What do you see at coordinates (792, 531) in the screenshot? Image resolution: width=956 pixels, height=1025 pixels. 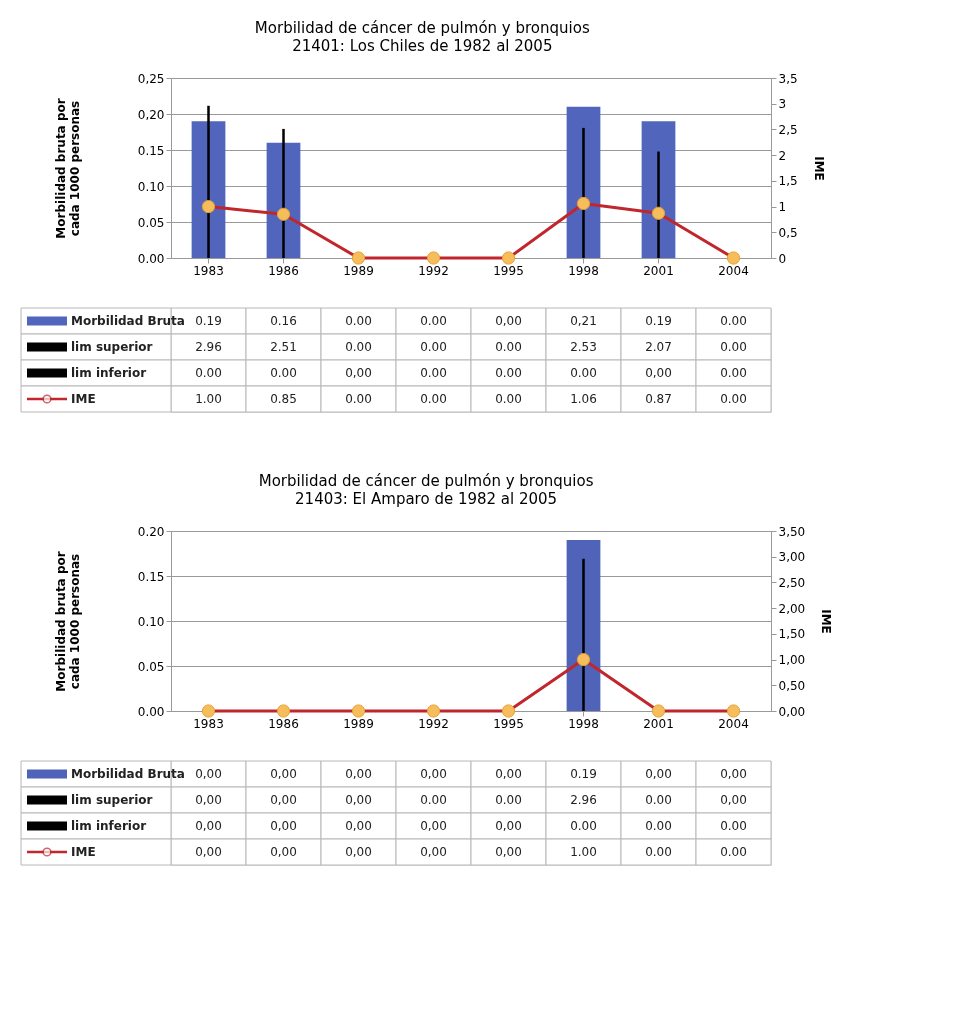 I see `y2-tick-label: 3,50` at bounding box center [792, 531].